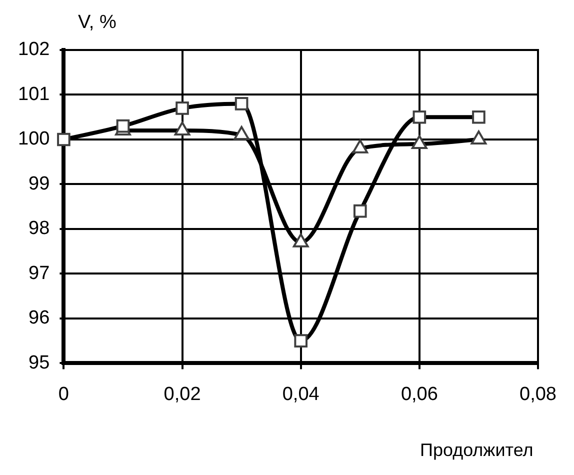 Image resolution: width=574 pixels, height=475 pixels. Describe the element at coordinates (419, 394) in the screenshot. I see `x-tick-label: 0,06` at that location.